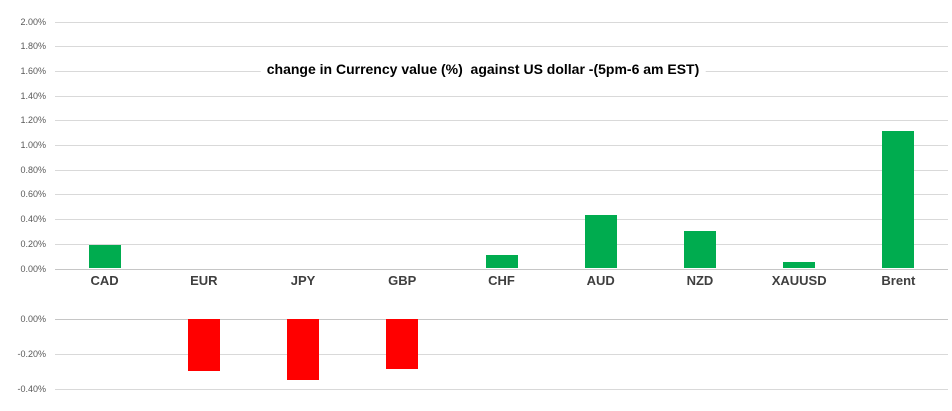  What do you see at coordinates (204, 280) in the screenshot?
I see `category-label-eur: EUR` at bounding box center [204, 280].